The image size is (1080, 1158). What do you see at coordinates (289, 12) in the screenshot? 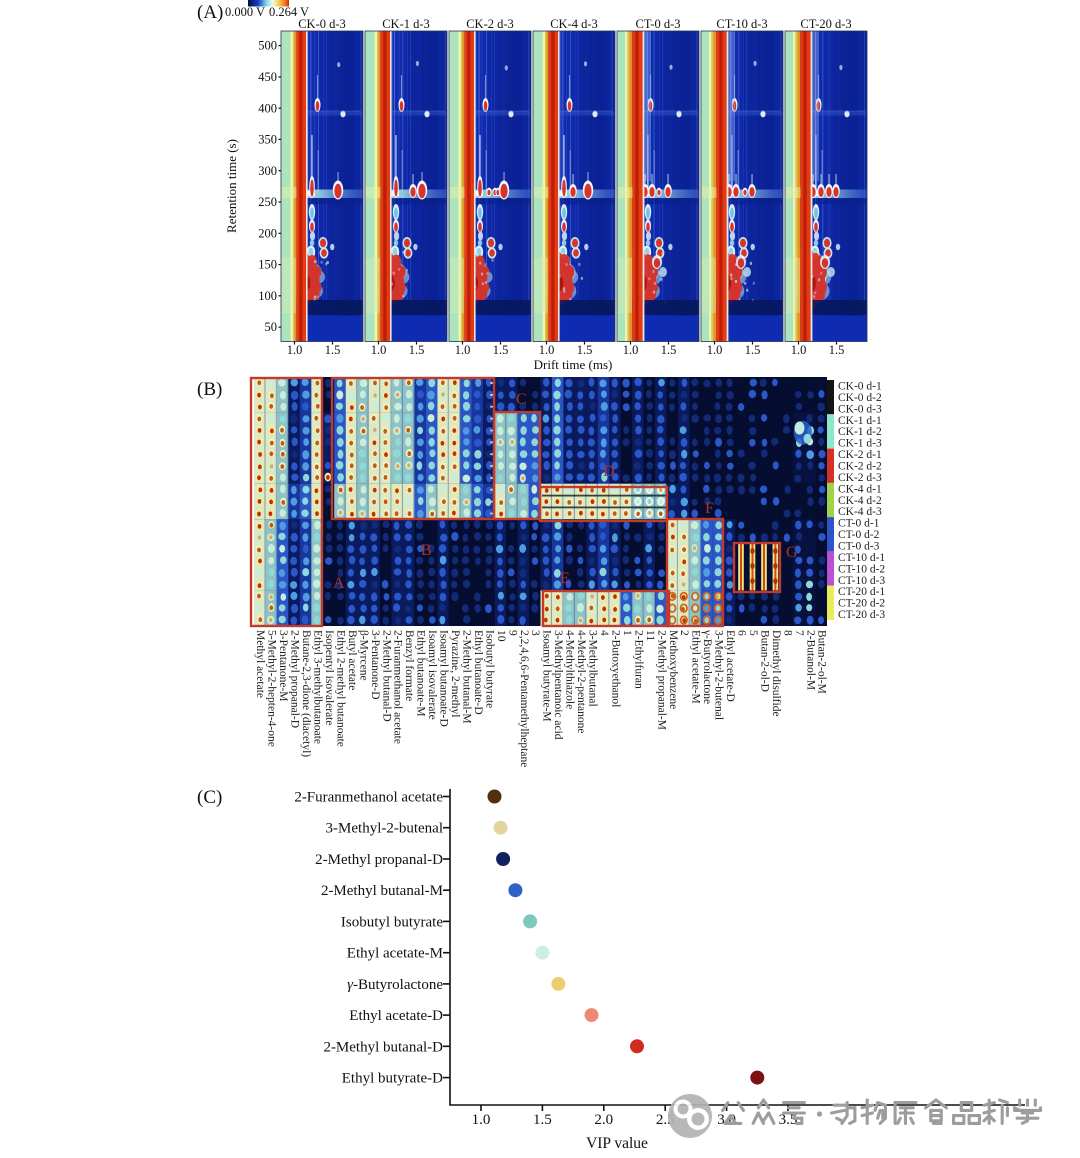
I see `svg-text: 0.264 V` at bounding box center [289, 12].